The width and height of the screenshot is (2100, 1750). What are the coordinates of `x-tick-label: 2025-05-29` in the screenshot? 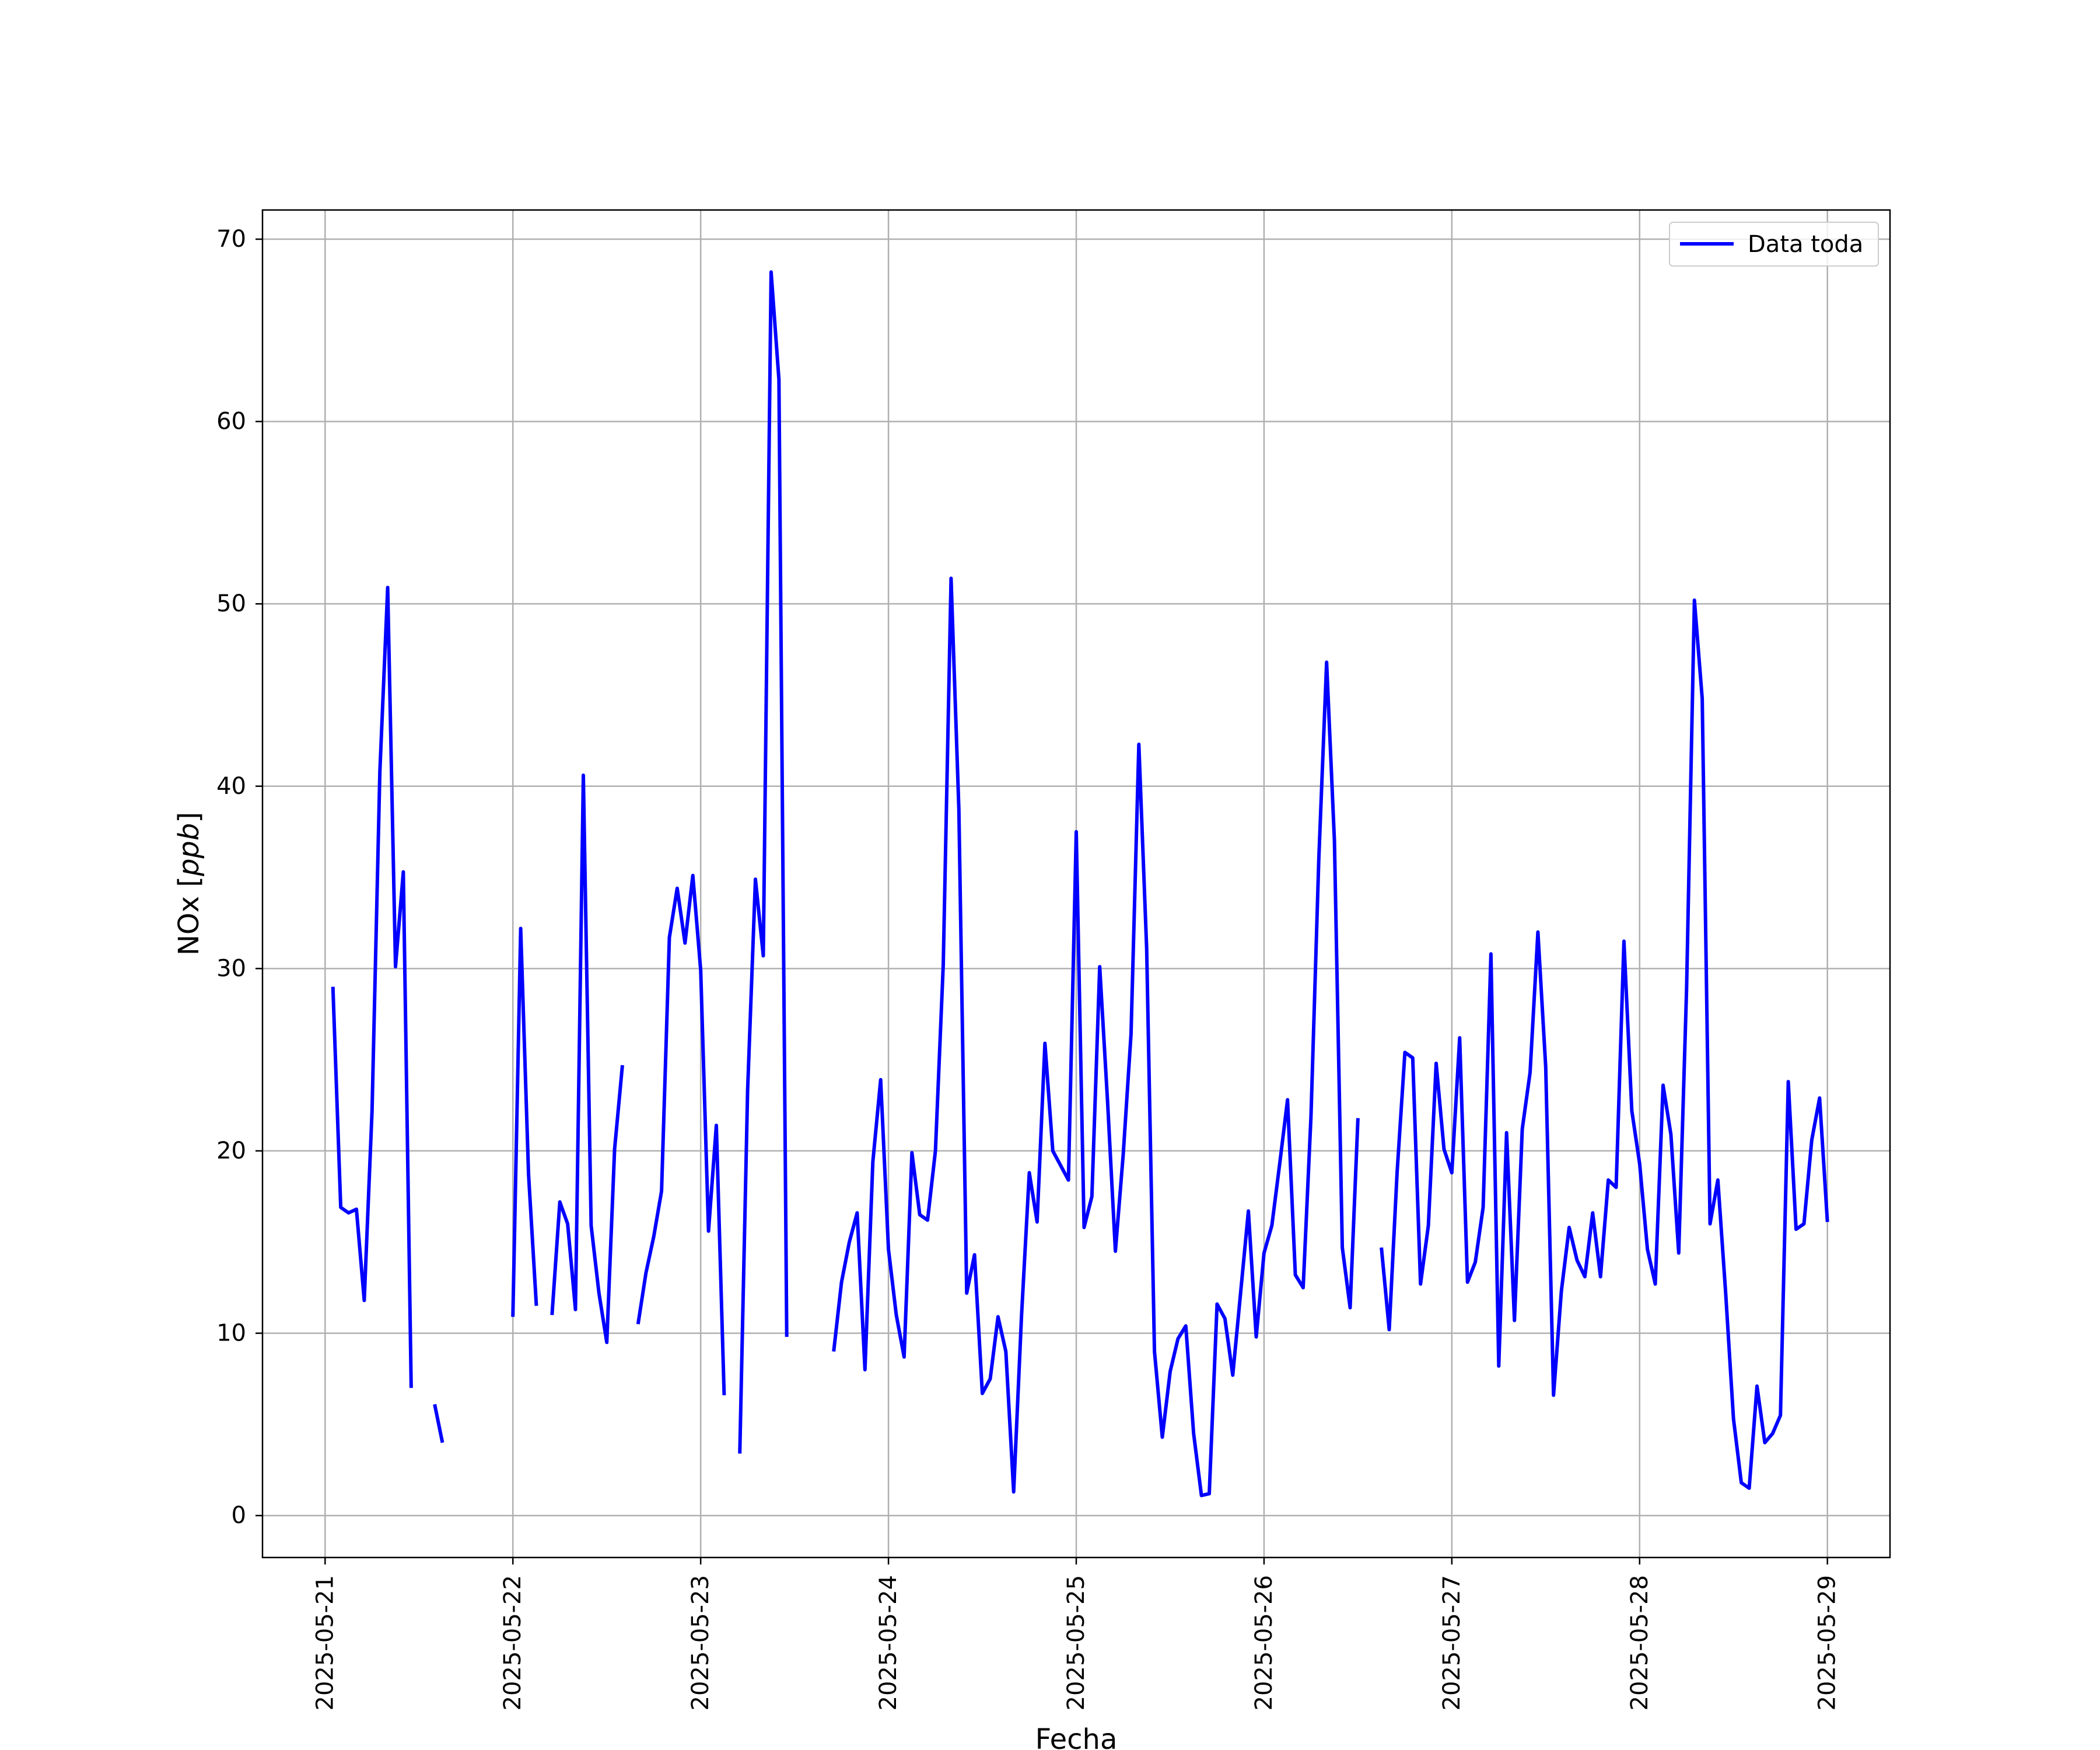 It's located at (1827, 1643).